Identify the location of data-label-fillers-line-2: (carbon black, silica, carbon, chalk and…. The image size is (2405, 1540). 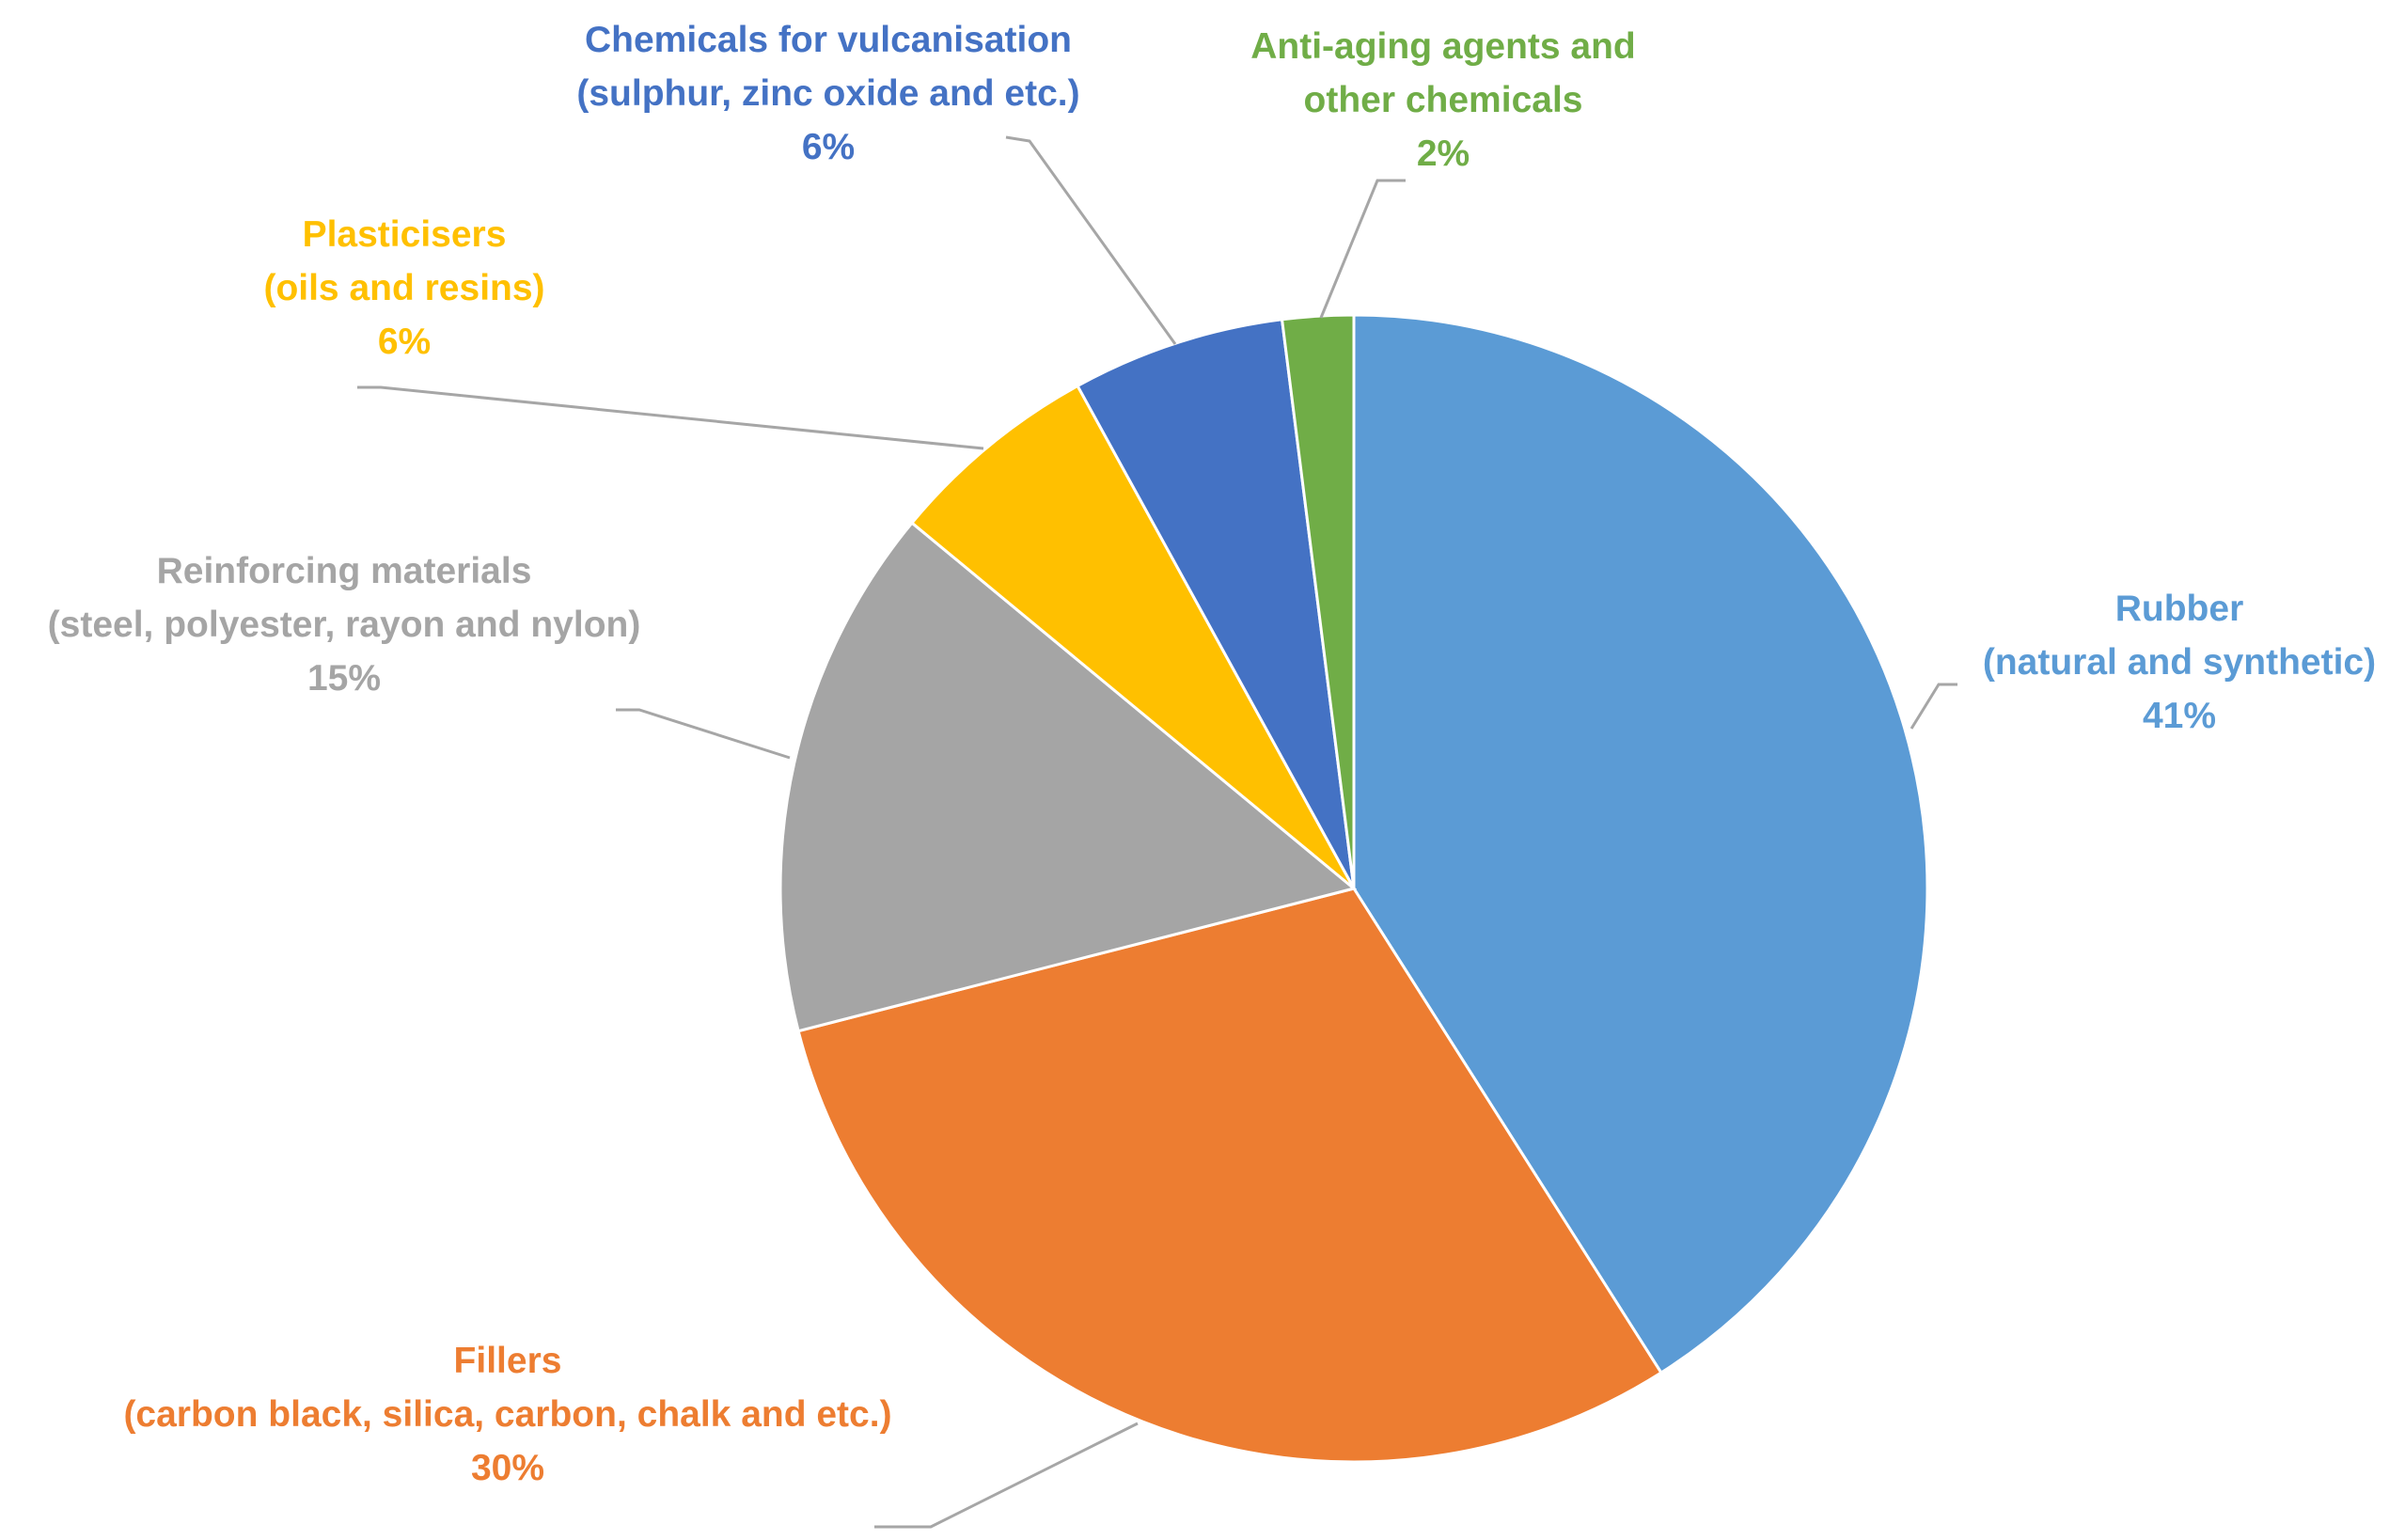
(507, 1415).